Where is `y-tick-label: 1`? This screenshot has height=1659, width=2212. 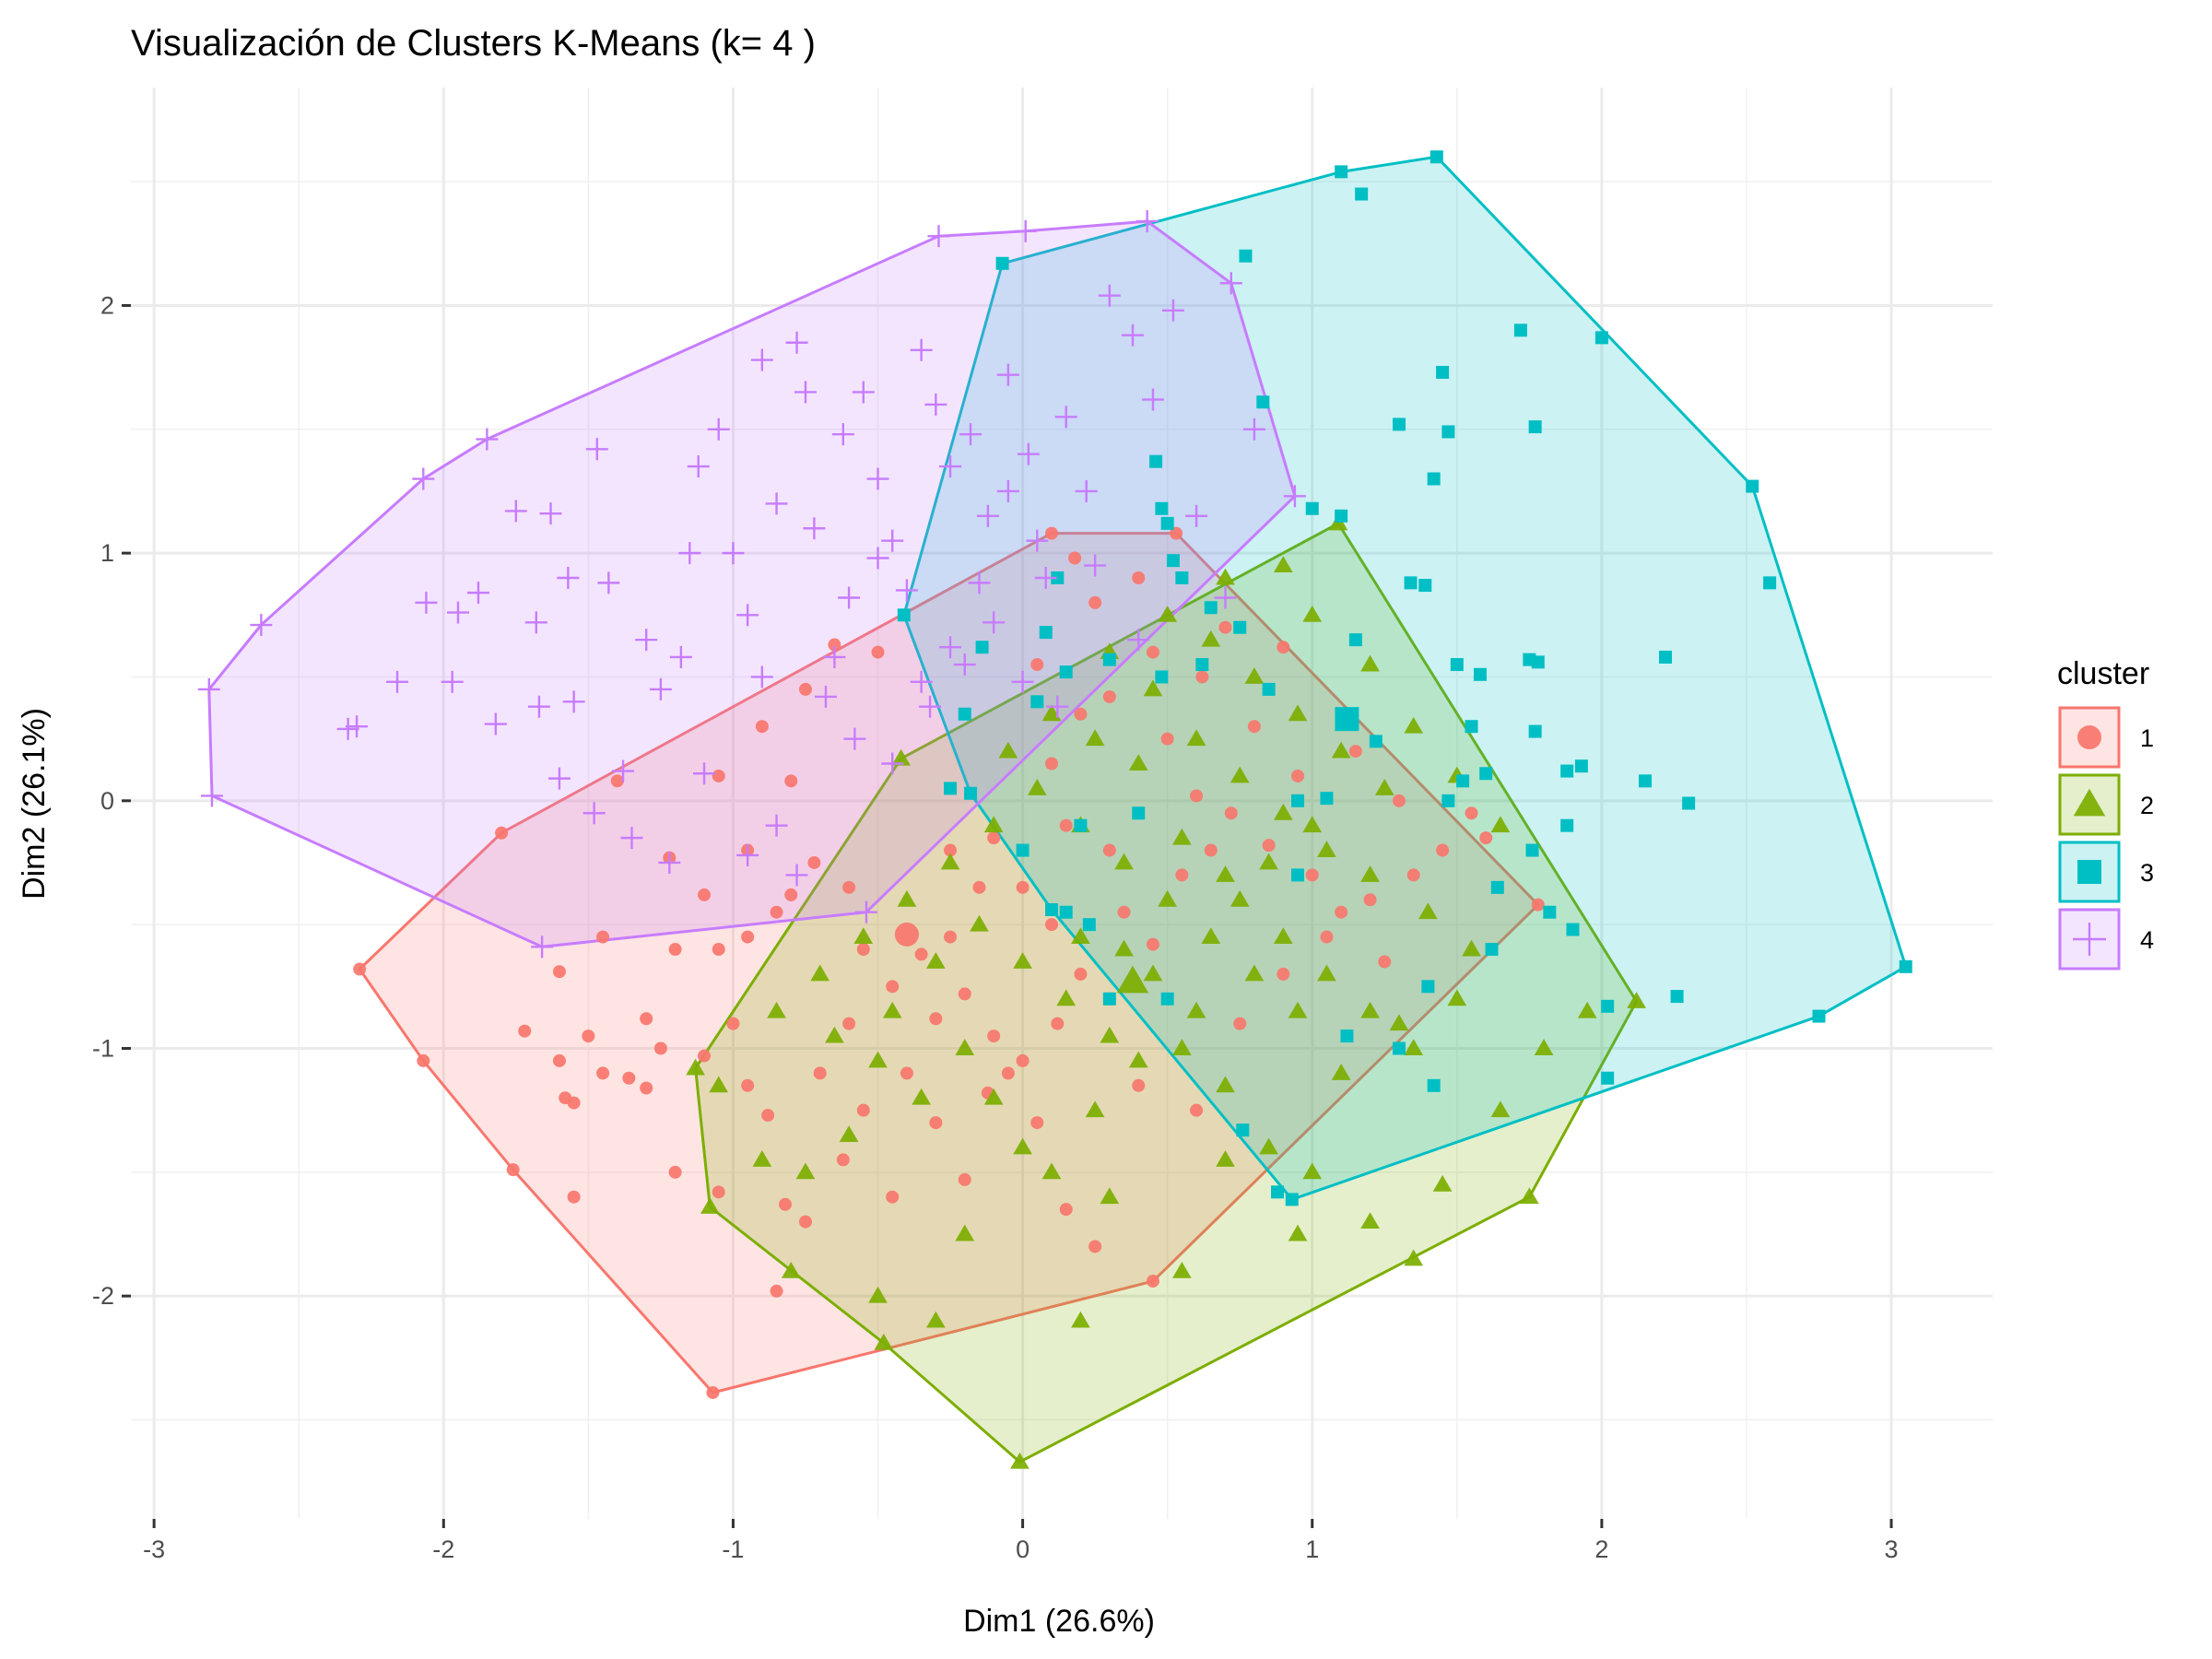
y-tick-label: 1 is located at coordinates (107, 553).